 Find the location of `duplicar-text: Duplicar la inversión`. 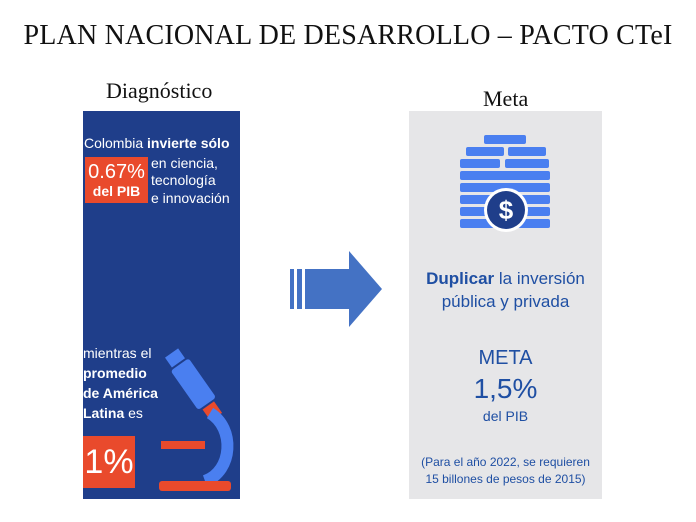

duplicar-text: Duplicar la inversión is located at coordinates (505, 279).